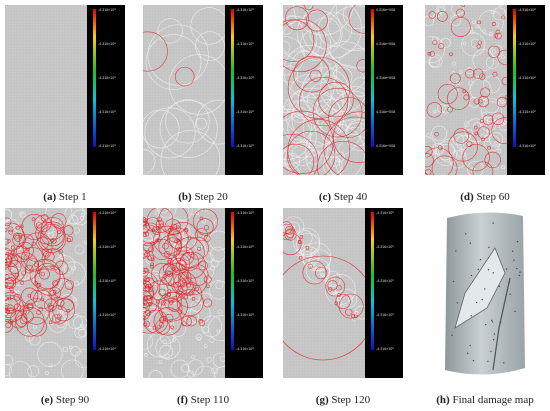 This screenshot has width=550, height=411. Describe the element at coordinates (385, 10) in the screenshot. I see `colorbar-label: 4.316e+008` at that location.